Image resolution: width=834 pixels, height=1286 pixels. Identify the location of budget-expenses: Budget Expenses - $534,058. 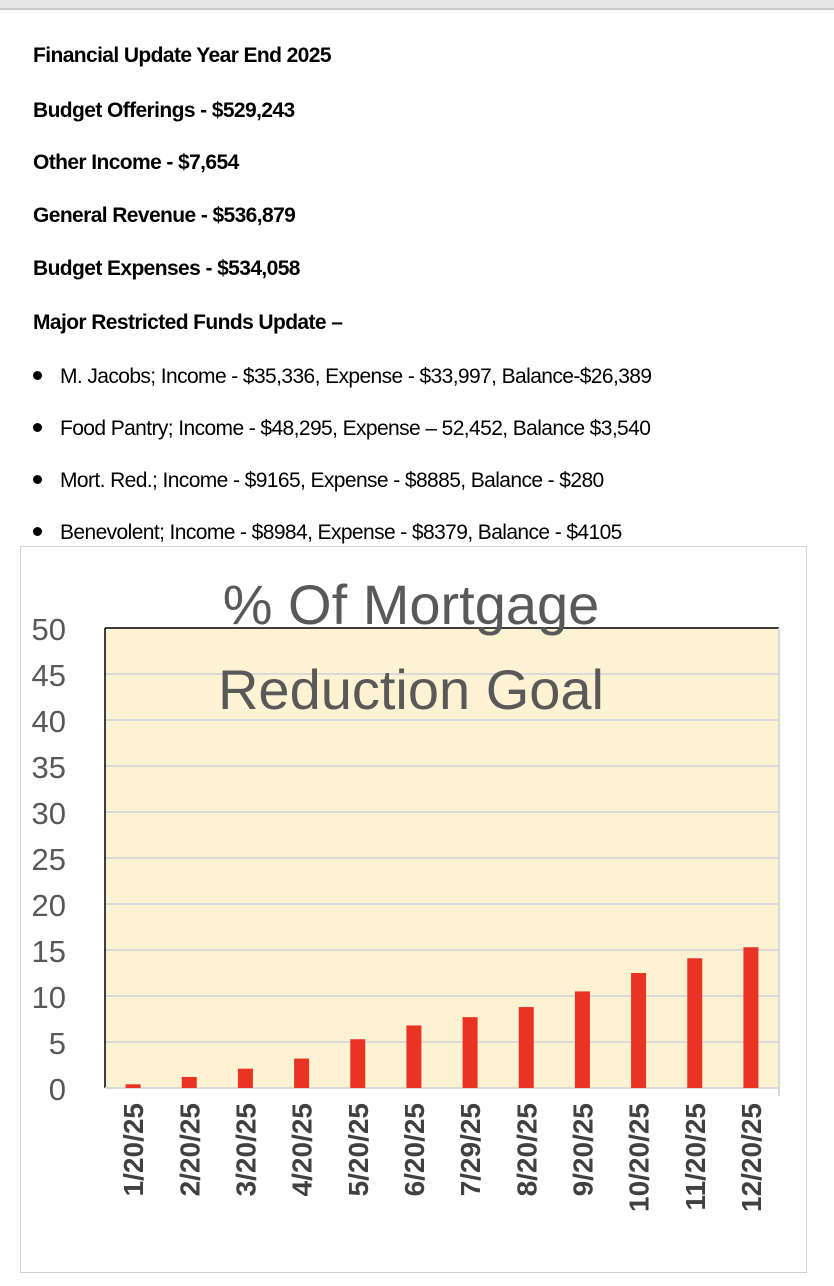
(166, 268).